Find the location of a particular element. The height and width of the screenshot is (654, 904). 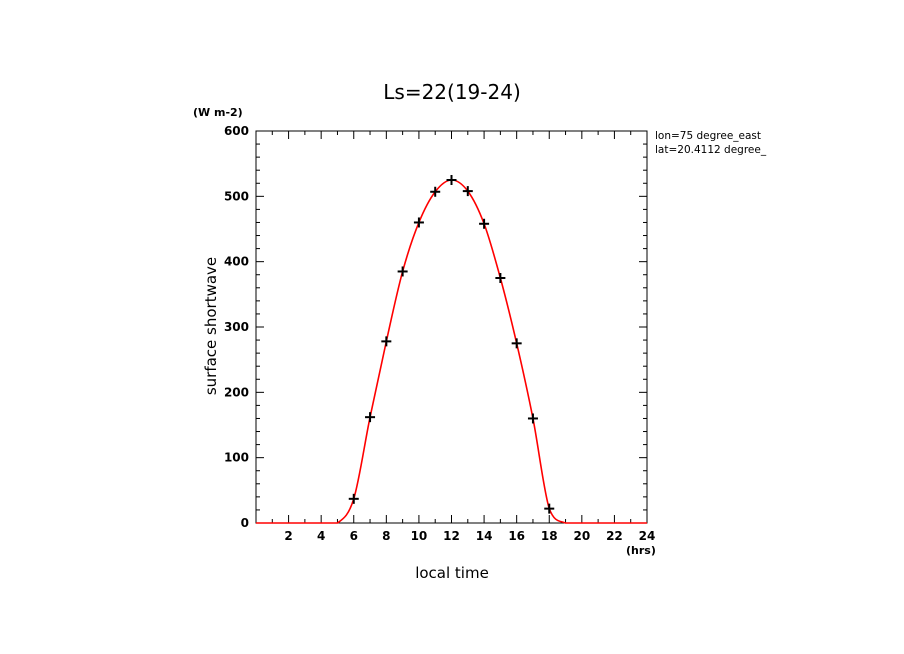

y-axis-label: surface shortwave is located at coordinates (211, 326).